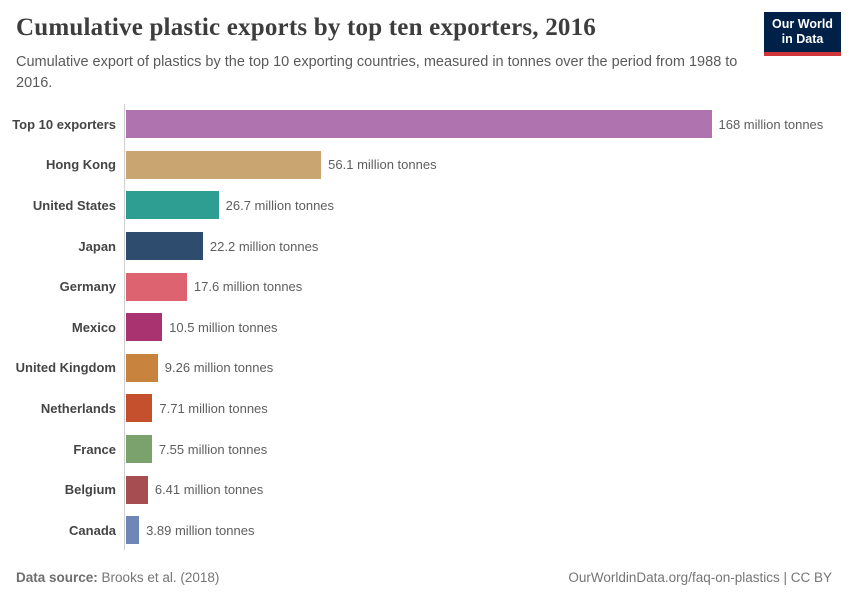 The height and width of the screenshot is (600, 850). What do you see at coordinates (280, 205) in the screenshot?
I see `value-label: 26.7 million tonnes` at bounding box center [280, 205].